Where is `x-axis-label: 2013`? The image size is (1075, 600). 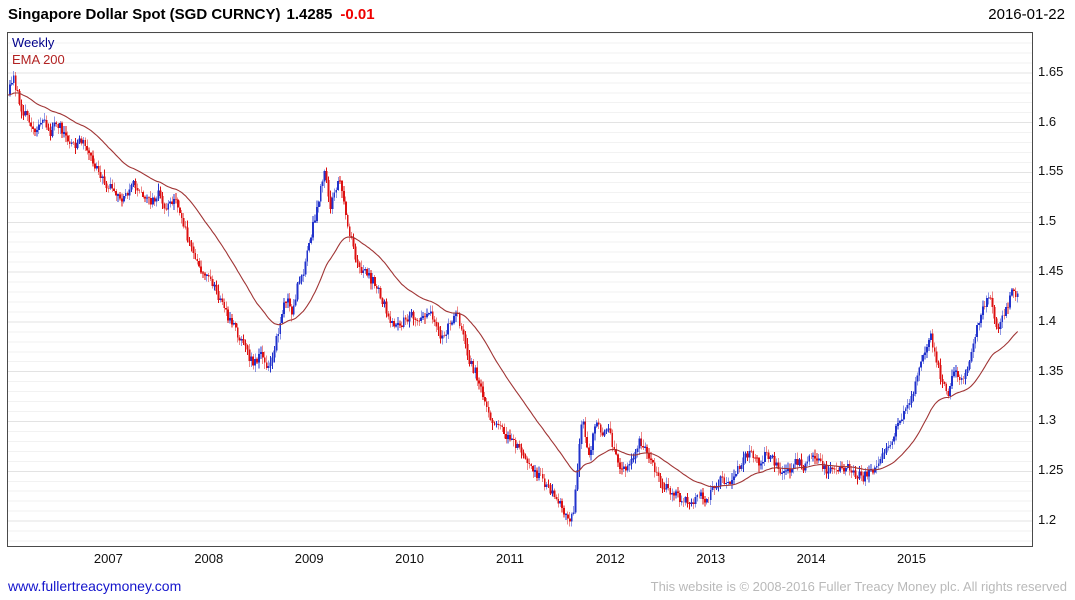 x-axis-label: 2013 is located at coordinates (711, 558).